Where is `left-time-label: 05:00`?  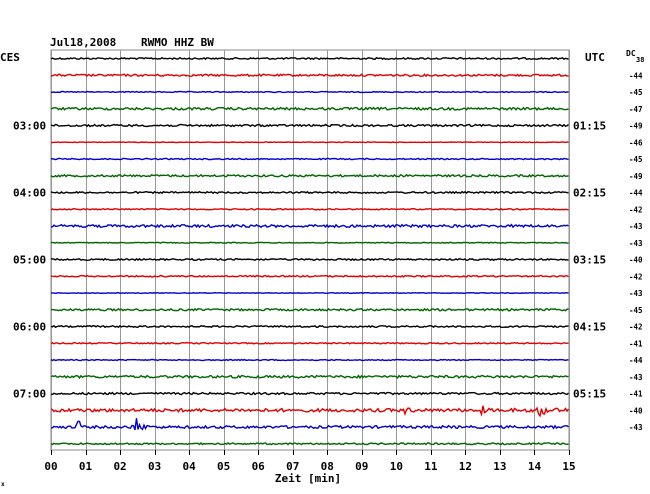 left-time-label: 05:00 is located at coordinates (29, 260).